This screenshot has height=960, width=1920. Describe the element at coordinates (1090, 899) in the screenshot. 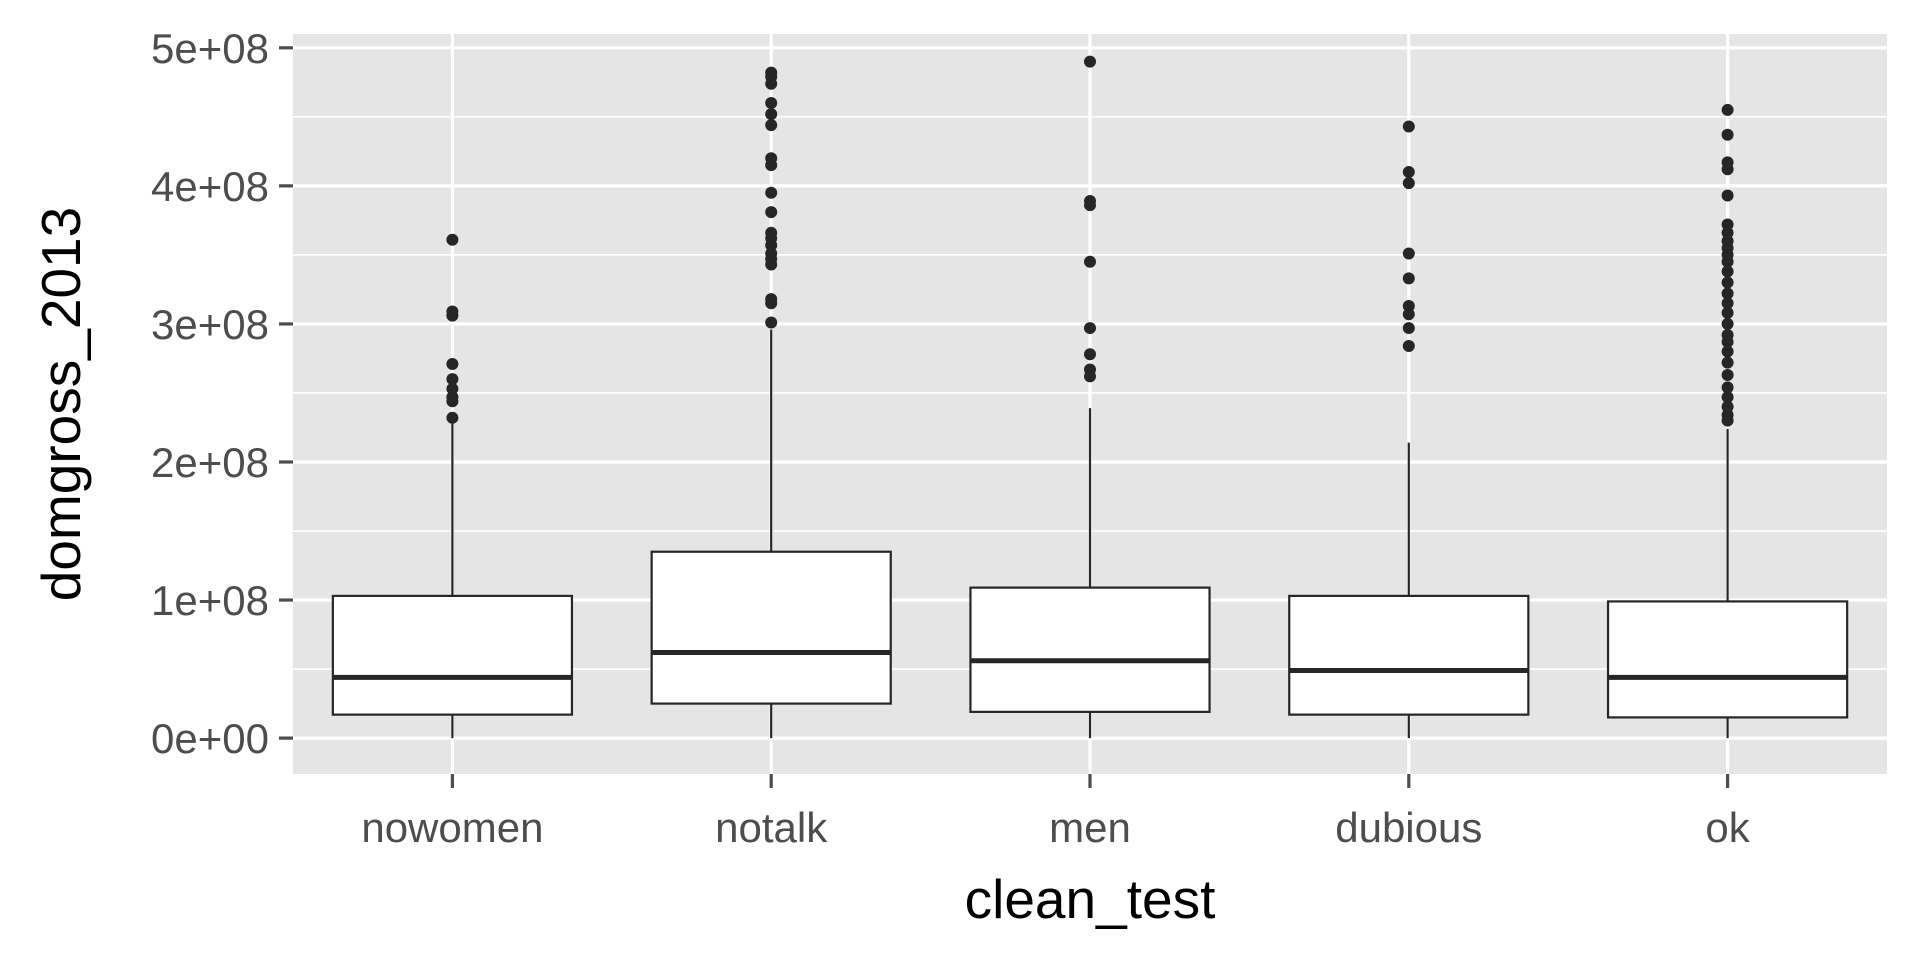

I see `x-axis-title: clean_test` at that location.